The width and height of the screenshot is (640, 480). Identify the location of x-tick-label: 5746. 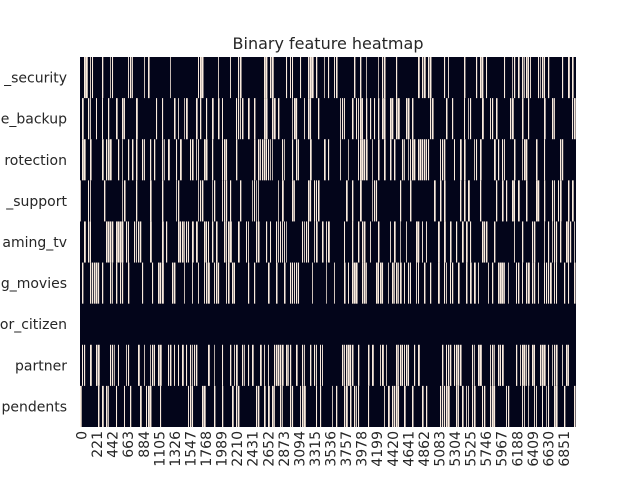
(487, 449).